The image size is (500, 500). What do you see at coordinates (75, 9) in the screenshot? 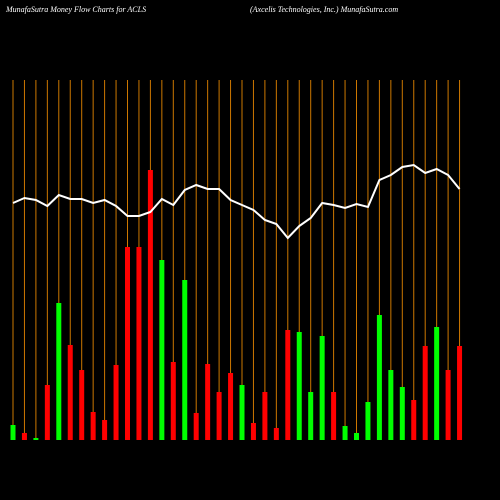
I see `chart-title: MunafaSutra Money Flow Charts for ACLS` at bounding box center [75, 9].